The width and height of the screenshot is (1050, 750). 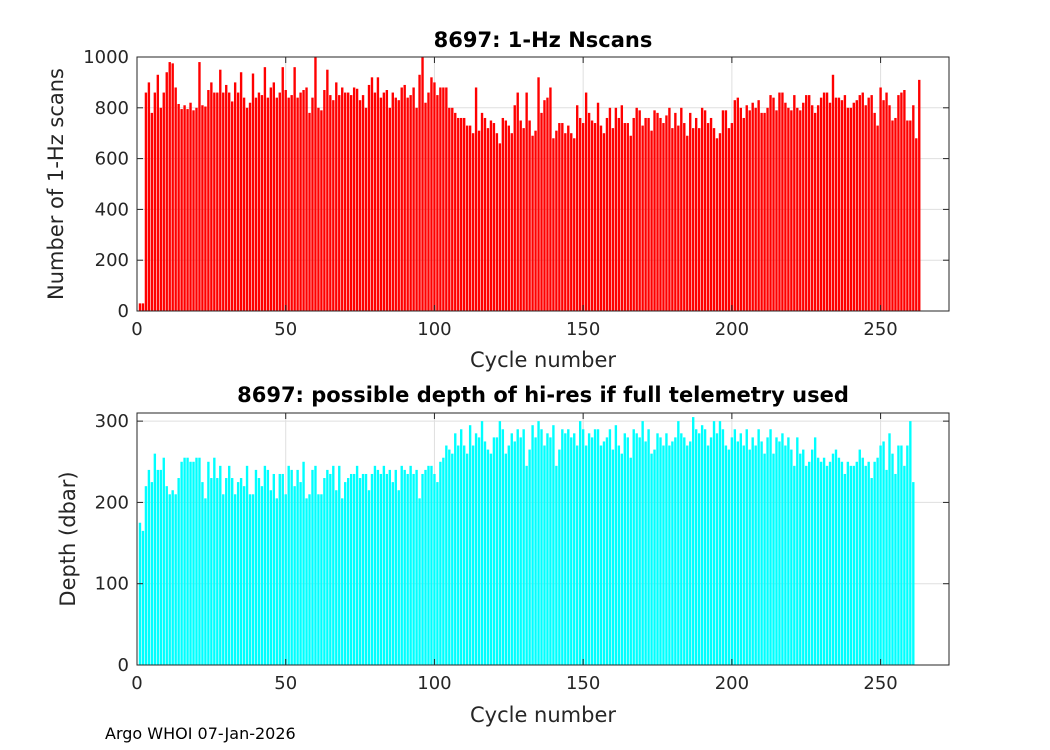 I want to click on chart1-xtick-label: 200, so click(x=732, y=329).